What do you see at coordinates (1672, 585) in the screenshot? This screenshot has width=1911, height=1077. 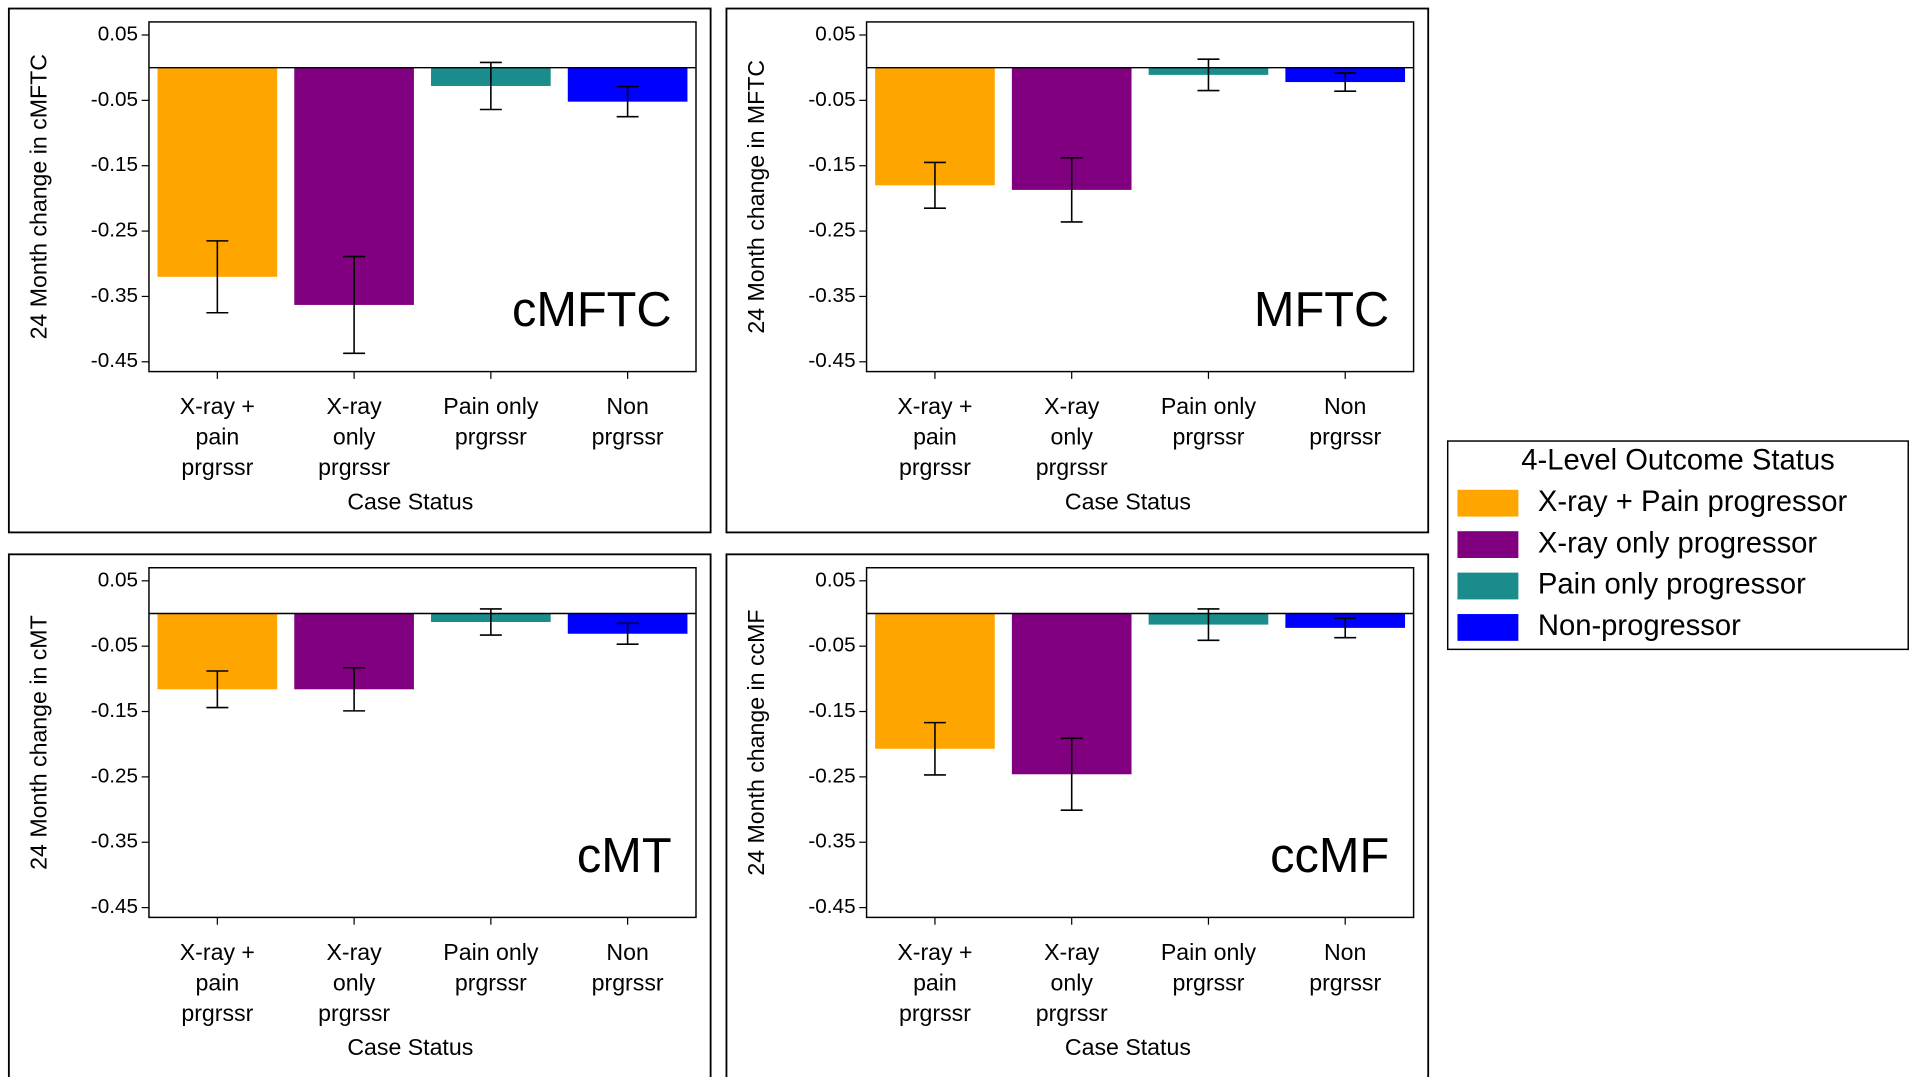 I see `legend-label: Pain only progressor` at bounding box center [1672, 585].